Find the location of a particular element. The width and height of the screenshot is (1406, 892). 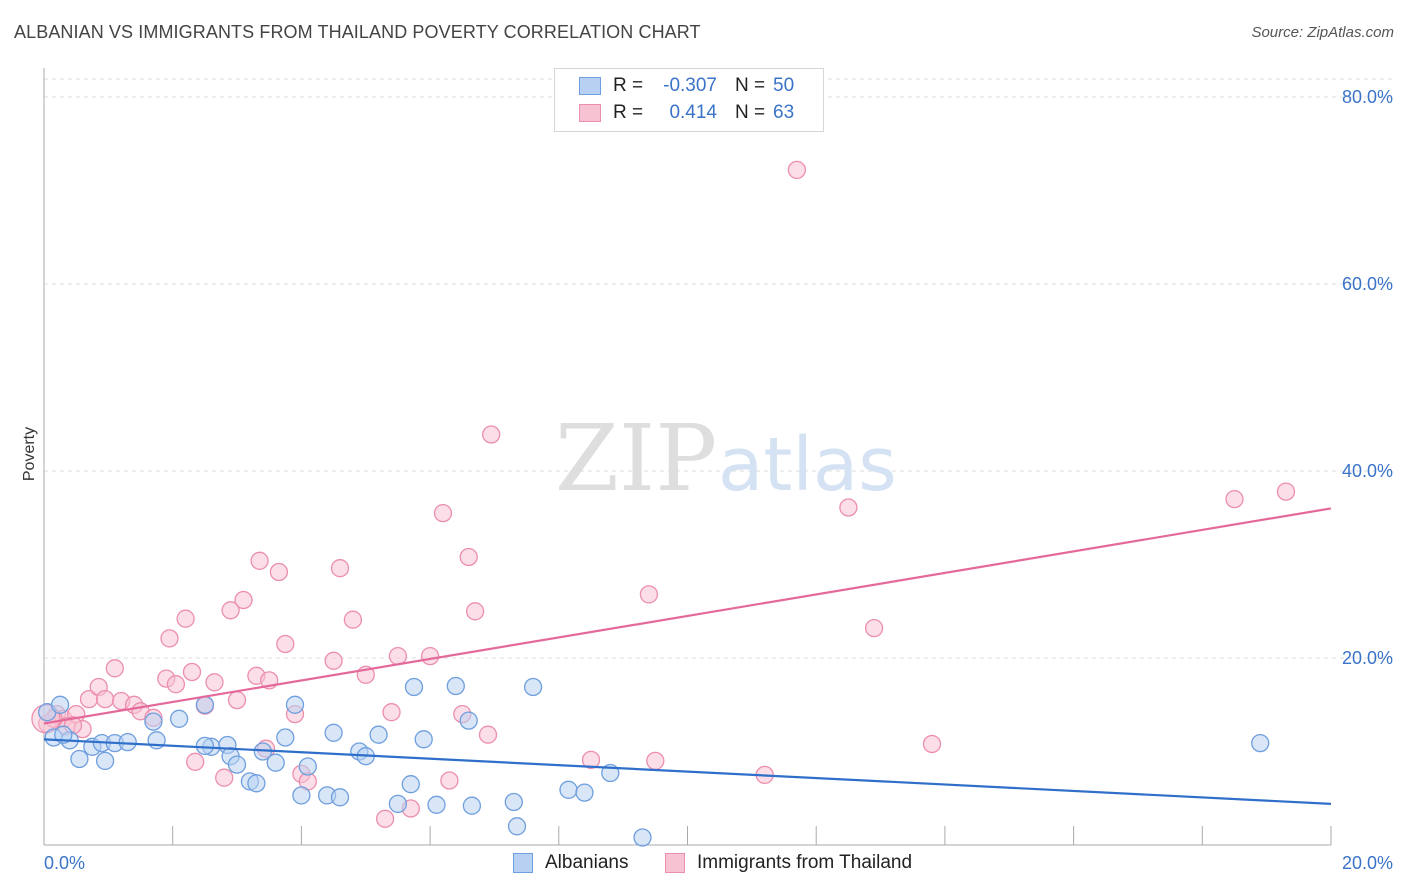

watermark: ZIP atlas is located at coordinates (726, 458).